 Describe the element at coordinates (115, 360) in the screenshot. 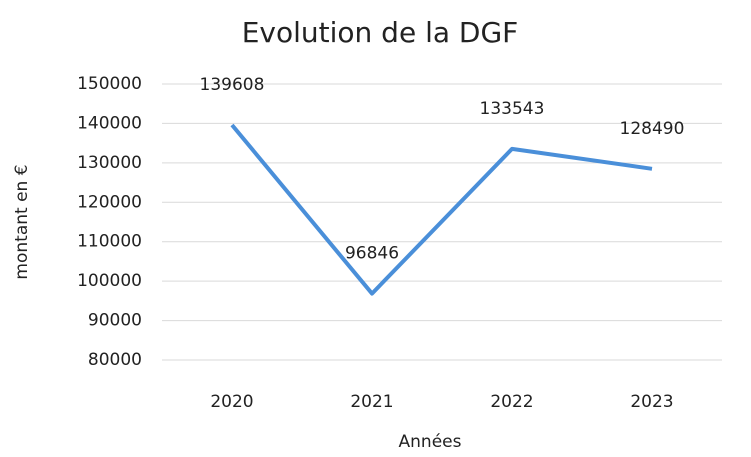

I see `y-tick-label: 80000` at that location.